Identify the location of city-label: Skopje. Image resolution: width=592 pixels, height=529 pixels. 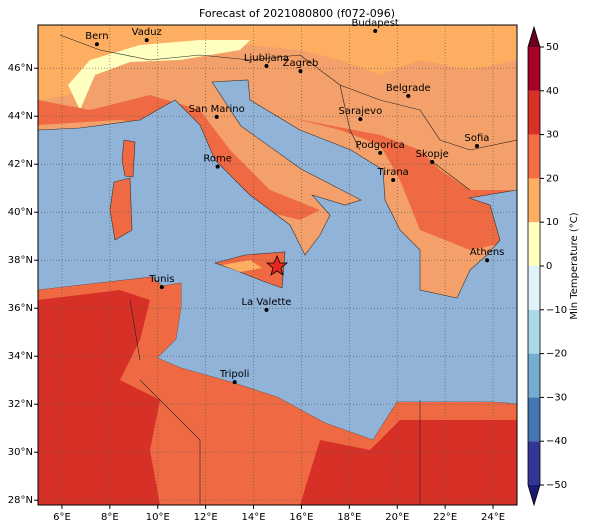
(432, 154).